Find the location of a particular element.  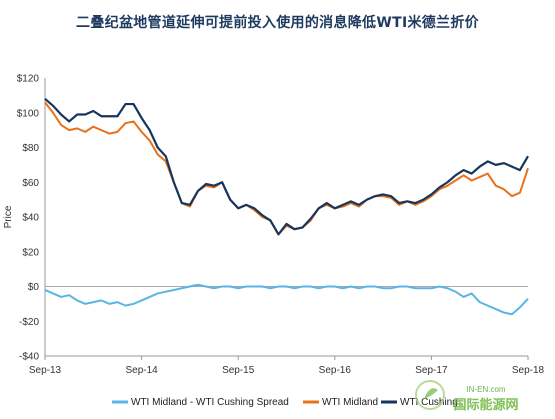

watermark-leaf-icon is located at coordinates (431, 393).